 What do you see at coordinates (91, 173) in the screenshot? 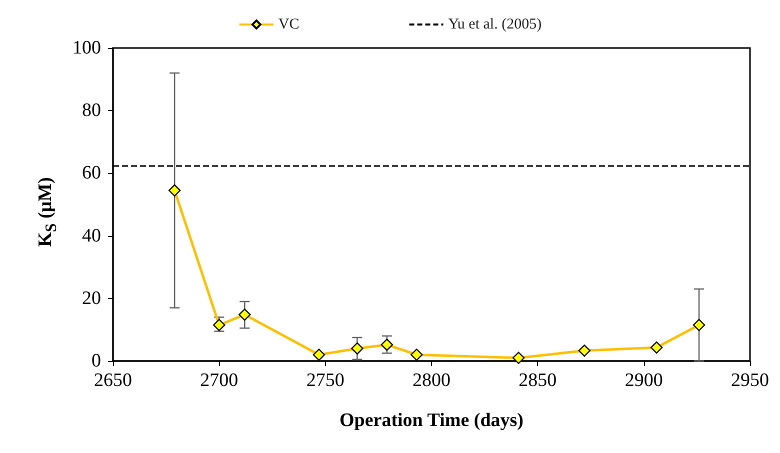
I see `y-tick-label: 60` at bounding box center [91, 173].